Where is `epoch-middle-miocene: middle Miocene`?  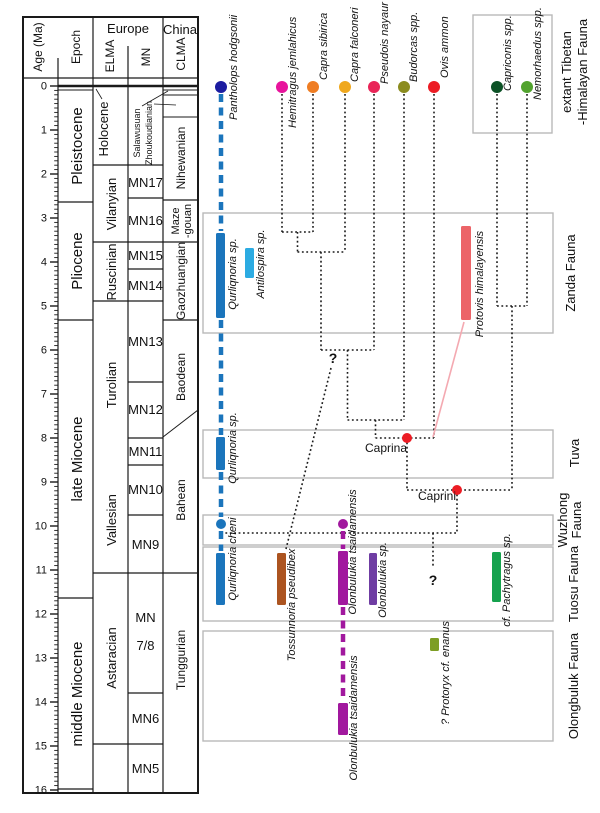
epoch-middle-miocene: middle Miocene is located at coordinates (77, 693).